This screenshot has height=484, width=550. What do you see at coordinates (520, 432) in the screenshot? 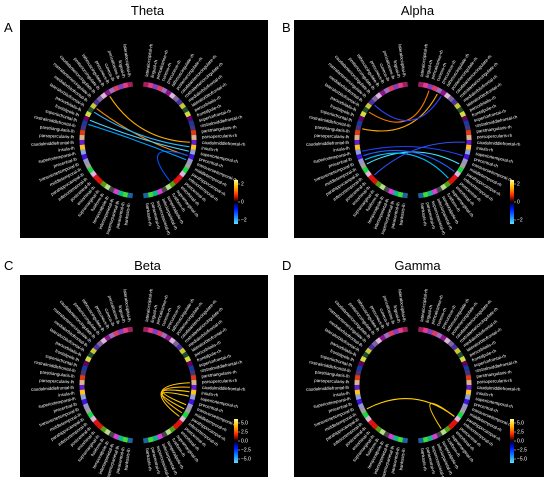
I see `colorbar-tick-label: 2.5` at bounding box center [520, 432].